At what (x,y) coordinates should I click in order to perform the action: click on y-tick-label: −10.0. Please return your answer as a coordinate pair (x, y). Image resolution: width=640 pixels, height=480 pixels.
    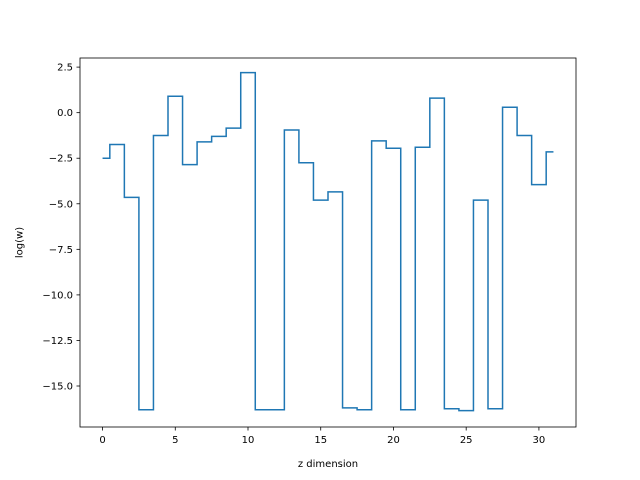
    Looking at the image, I should click on (57, 295).